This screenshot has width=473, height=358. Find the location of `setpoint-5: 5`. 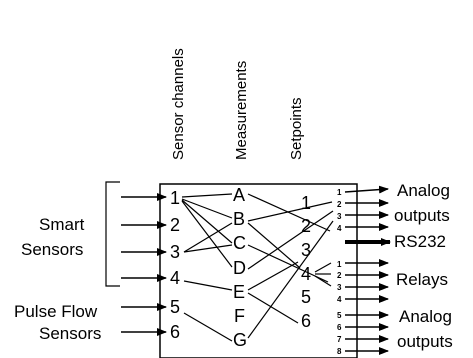

setpoint-5: 5 is located at coordinates (306, 297).